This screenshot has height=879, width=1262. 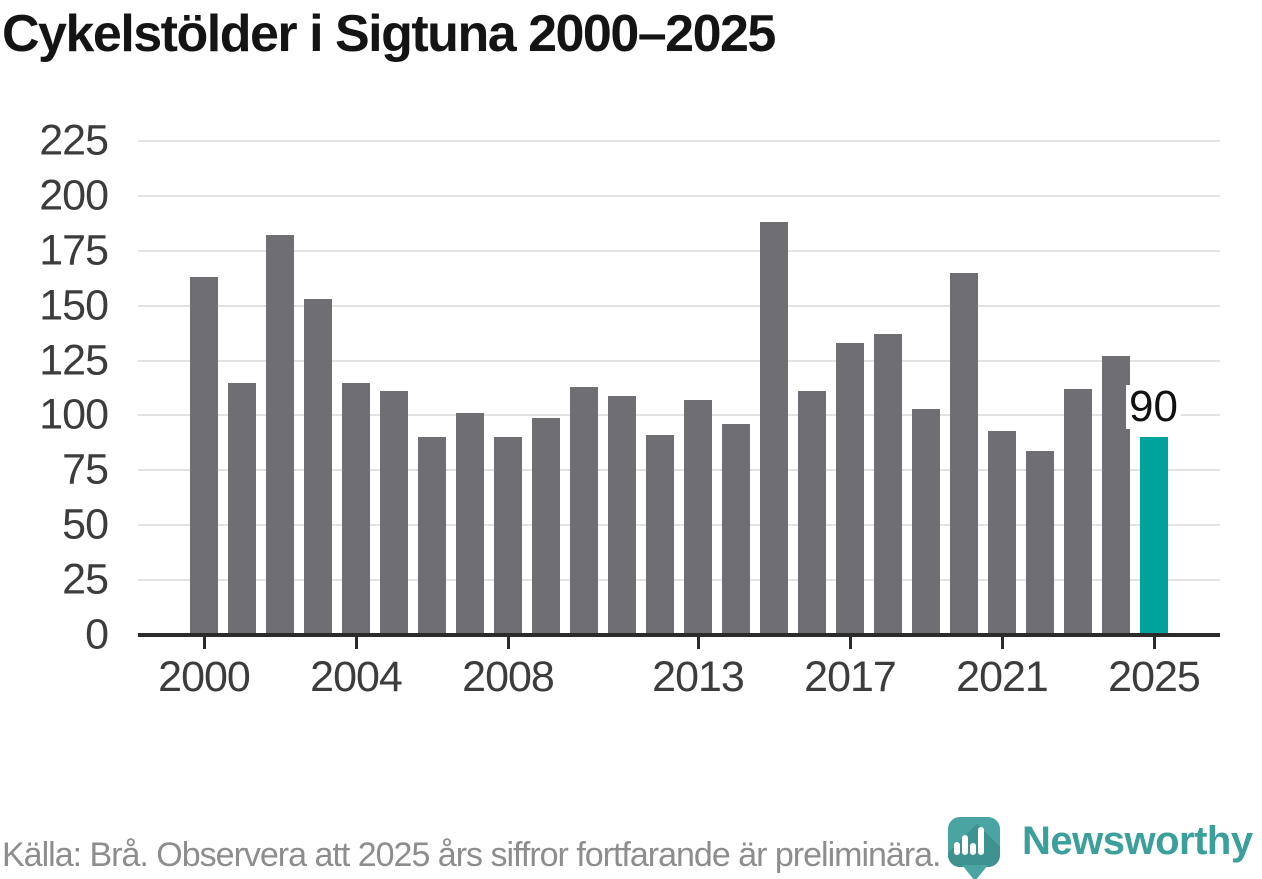 What do you see at coordinates (622, 515) in the screenshot?
I see `bar-2011` at bounding box center [622, 515].